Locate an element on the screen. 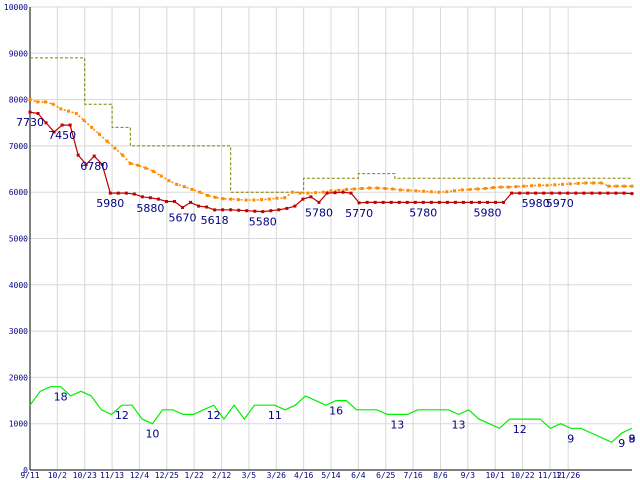 This screenshot has height=480, width=640. data-label: 5980 is located at coordinates (536, 203).